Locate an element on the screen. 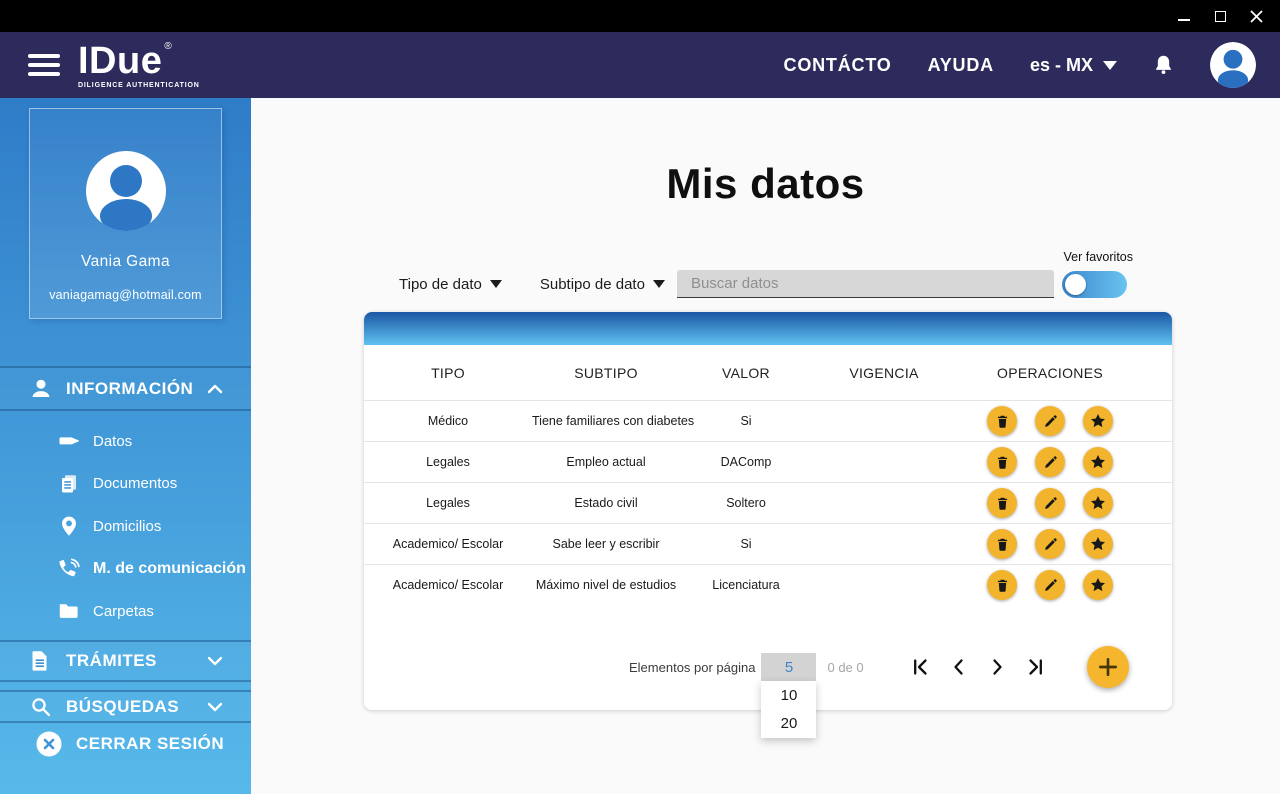 The image size is (1280, 794). search-input is located at coordinates (865, 284).